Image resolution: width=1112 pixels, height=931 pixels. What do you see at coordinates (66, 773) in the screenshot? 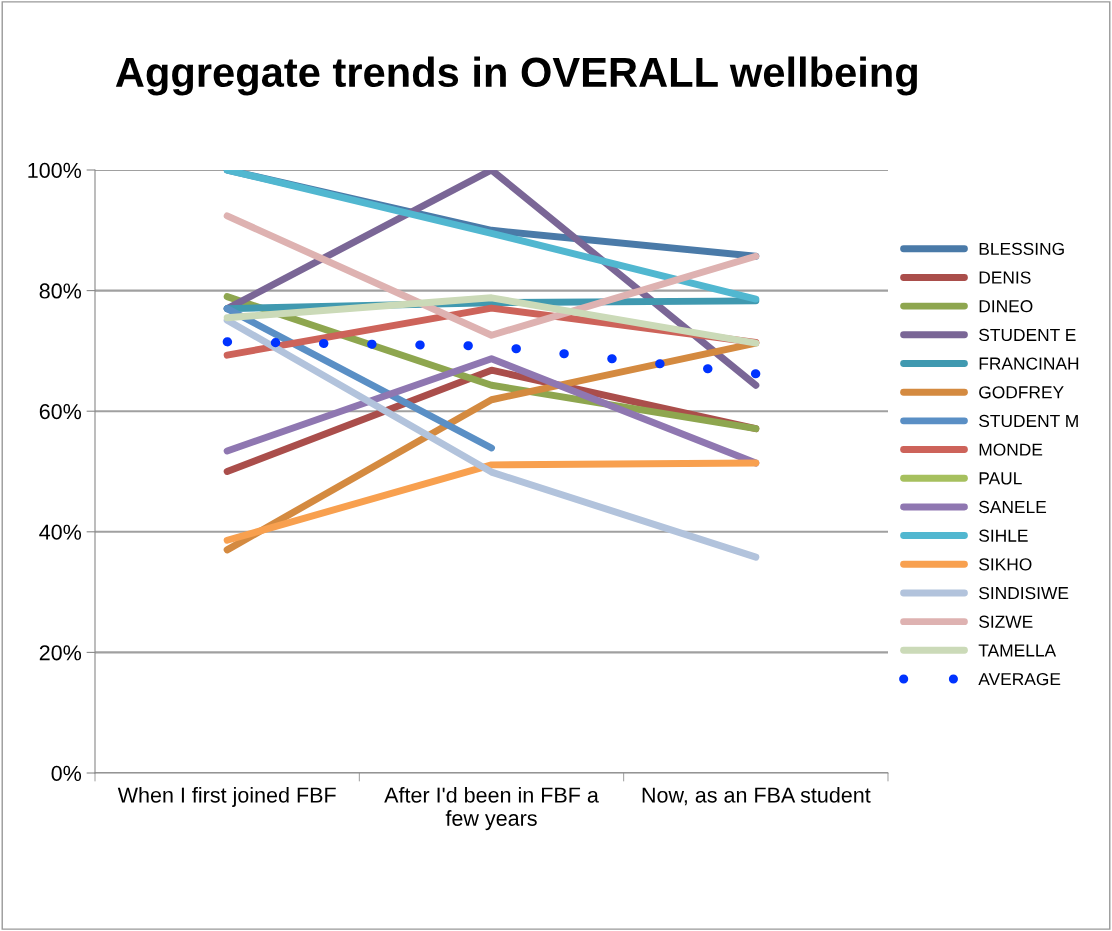
I see `y-tick-label: 0%` at bounding box center [66, 773].